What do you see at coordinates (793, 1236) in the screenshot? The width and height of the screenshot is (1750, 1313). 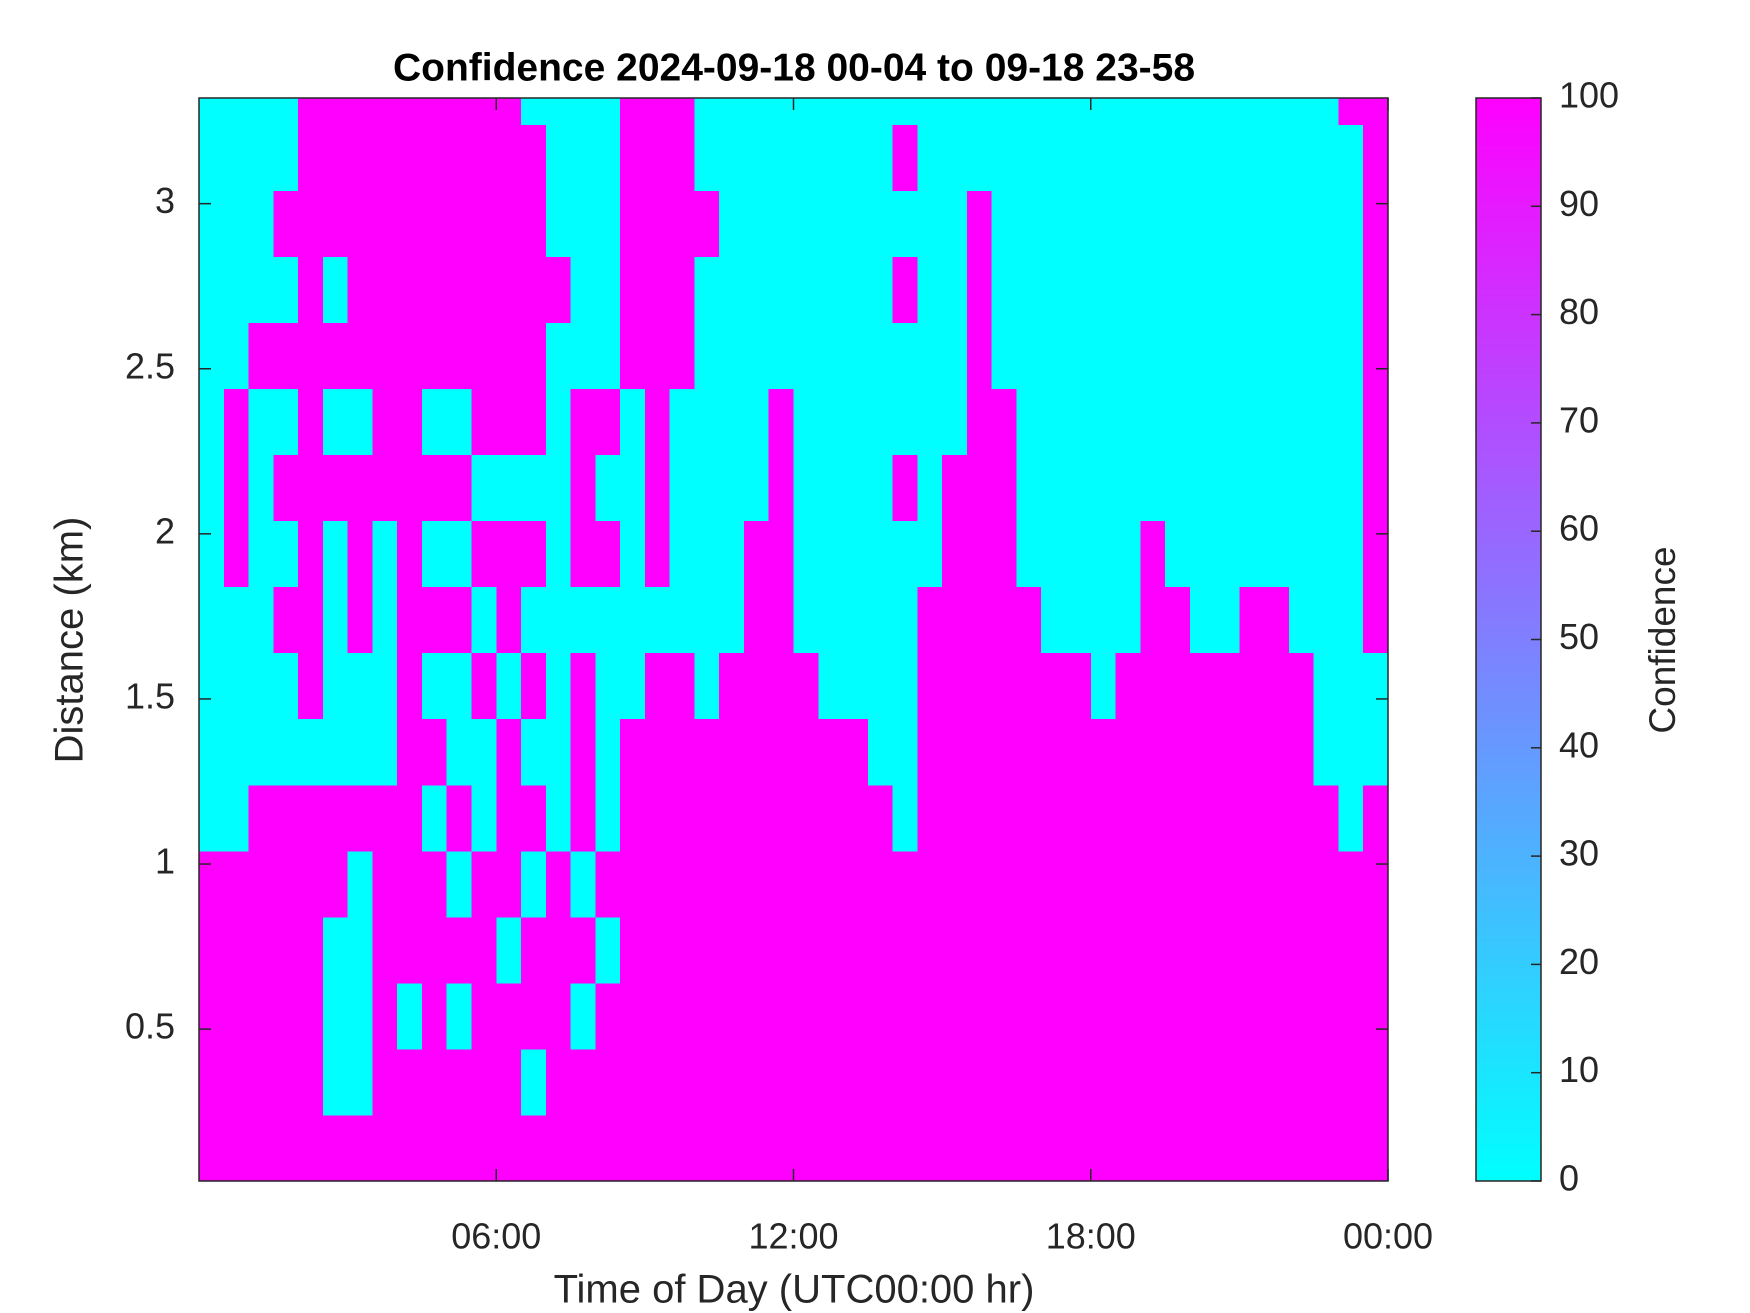 I see `x-tick-label: 12:00` at bounding box center [793, 1236].